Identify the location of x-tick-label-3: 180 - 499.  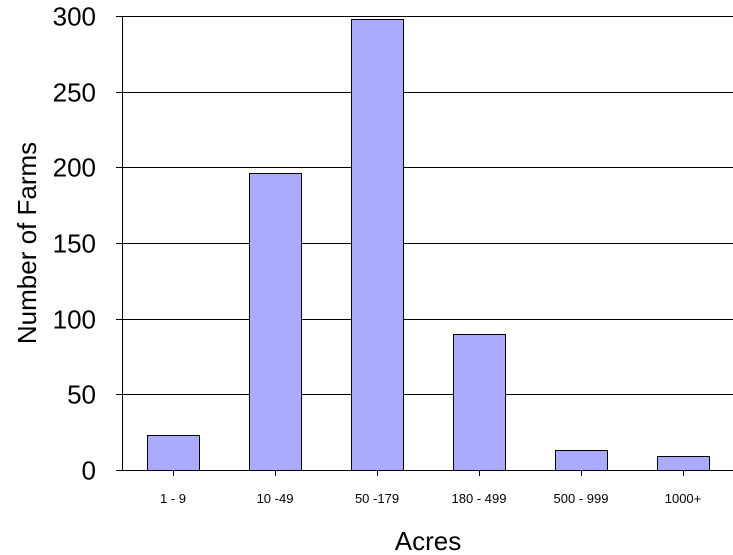
(479, 498).